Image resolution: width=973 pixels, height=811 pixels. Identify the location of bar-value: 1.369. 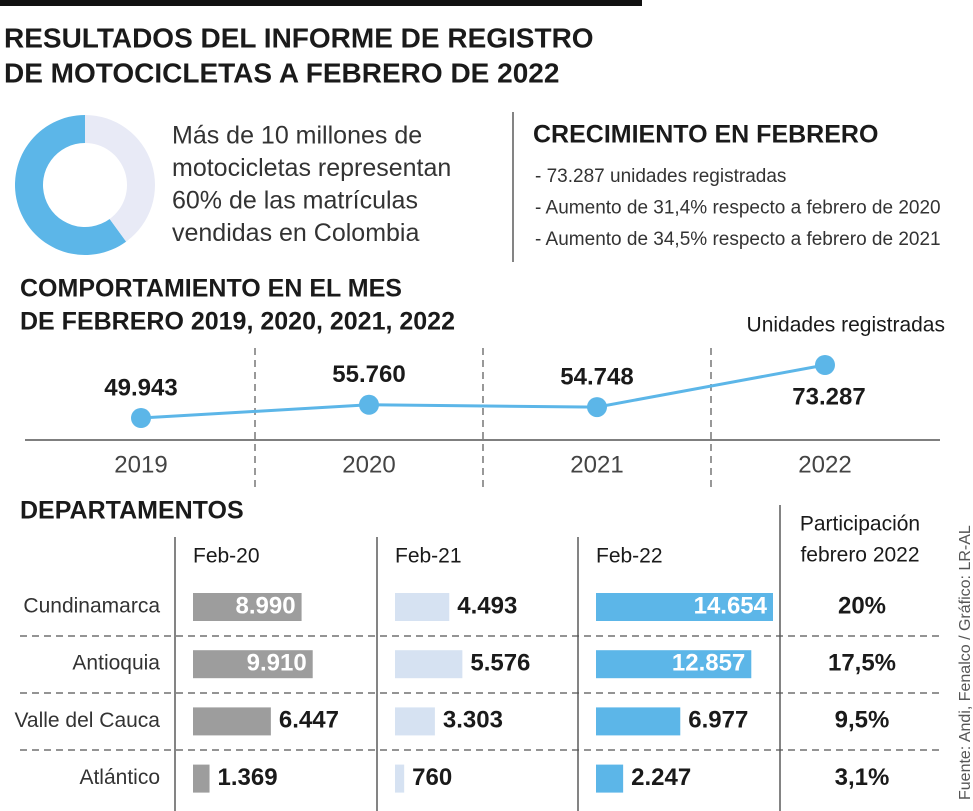
(248, 777).